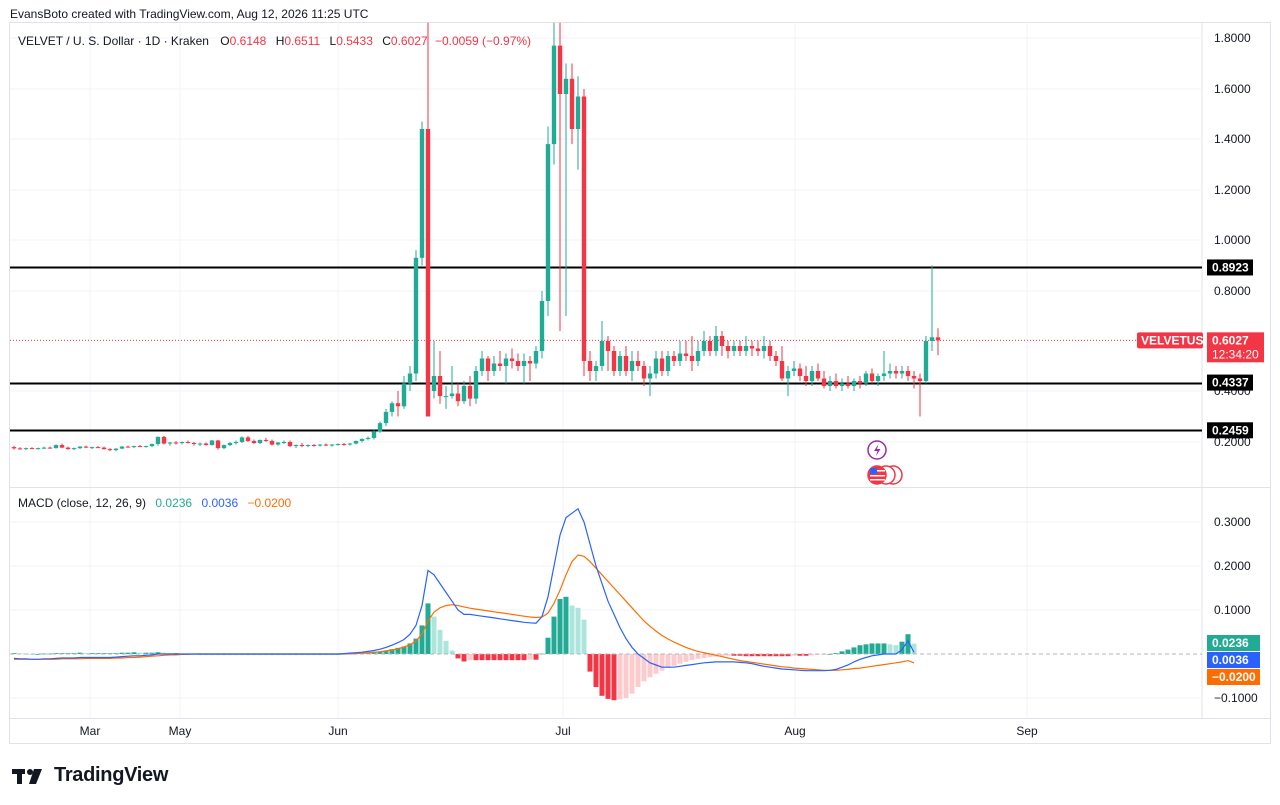  I want to click on symbol-tag-text: VELVETUSD, so click(1176, 340).